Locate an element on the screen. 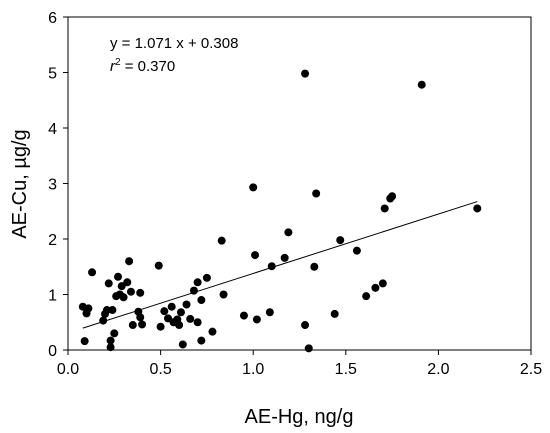 This screenshot has width=550, height=433. y-tick-label: 5 is located at coordinates (52, 74).